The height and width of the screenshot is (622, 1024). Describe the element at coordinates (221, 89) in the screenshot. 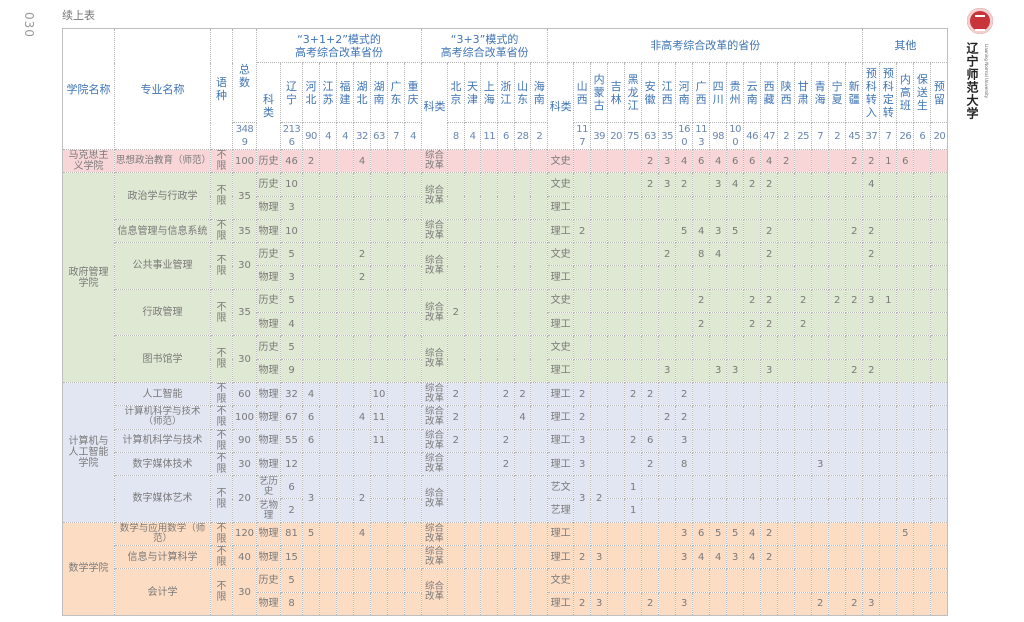

I see `language-column-header: 语种` at that location.